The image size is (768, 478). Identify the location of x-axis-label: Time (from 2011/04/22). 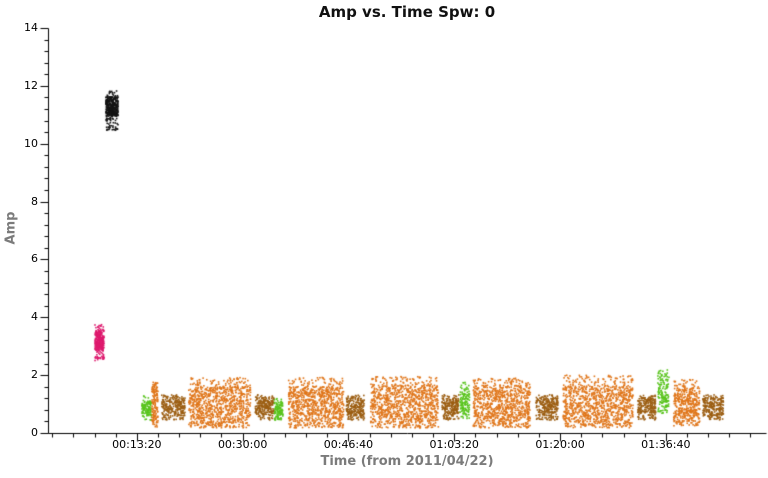
(407, 461).